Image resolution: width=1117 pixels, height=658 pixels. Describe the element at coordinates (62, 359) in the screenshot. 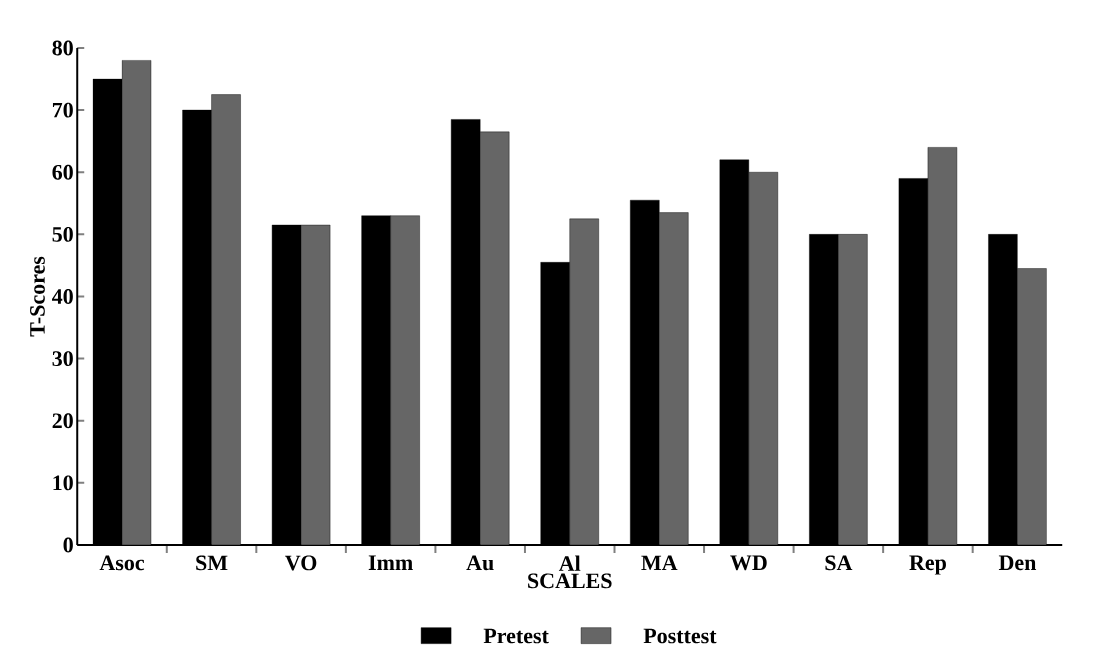

I see `y-tick-label: 30` at that location.